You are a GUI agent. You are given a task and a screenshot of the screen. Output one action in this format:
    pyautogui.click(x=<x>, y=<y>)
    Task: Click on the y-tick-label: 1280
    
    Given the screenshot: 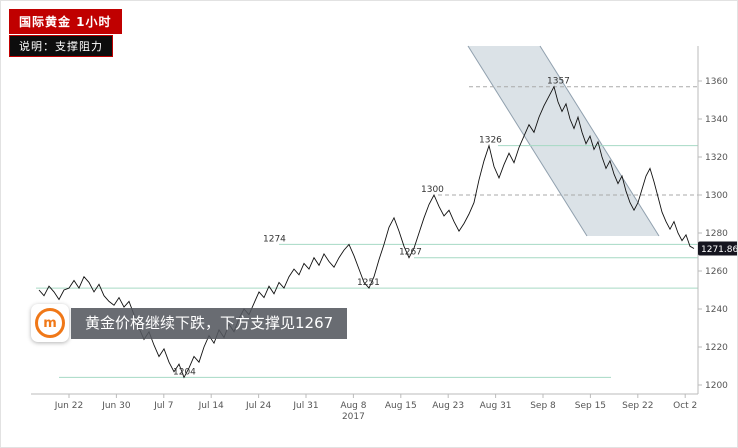 What is the action you would take?
    pyautogui.click(x=716, y=234)
    